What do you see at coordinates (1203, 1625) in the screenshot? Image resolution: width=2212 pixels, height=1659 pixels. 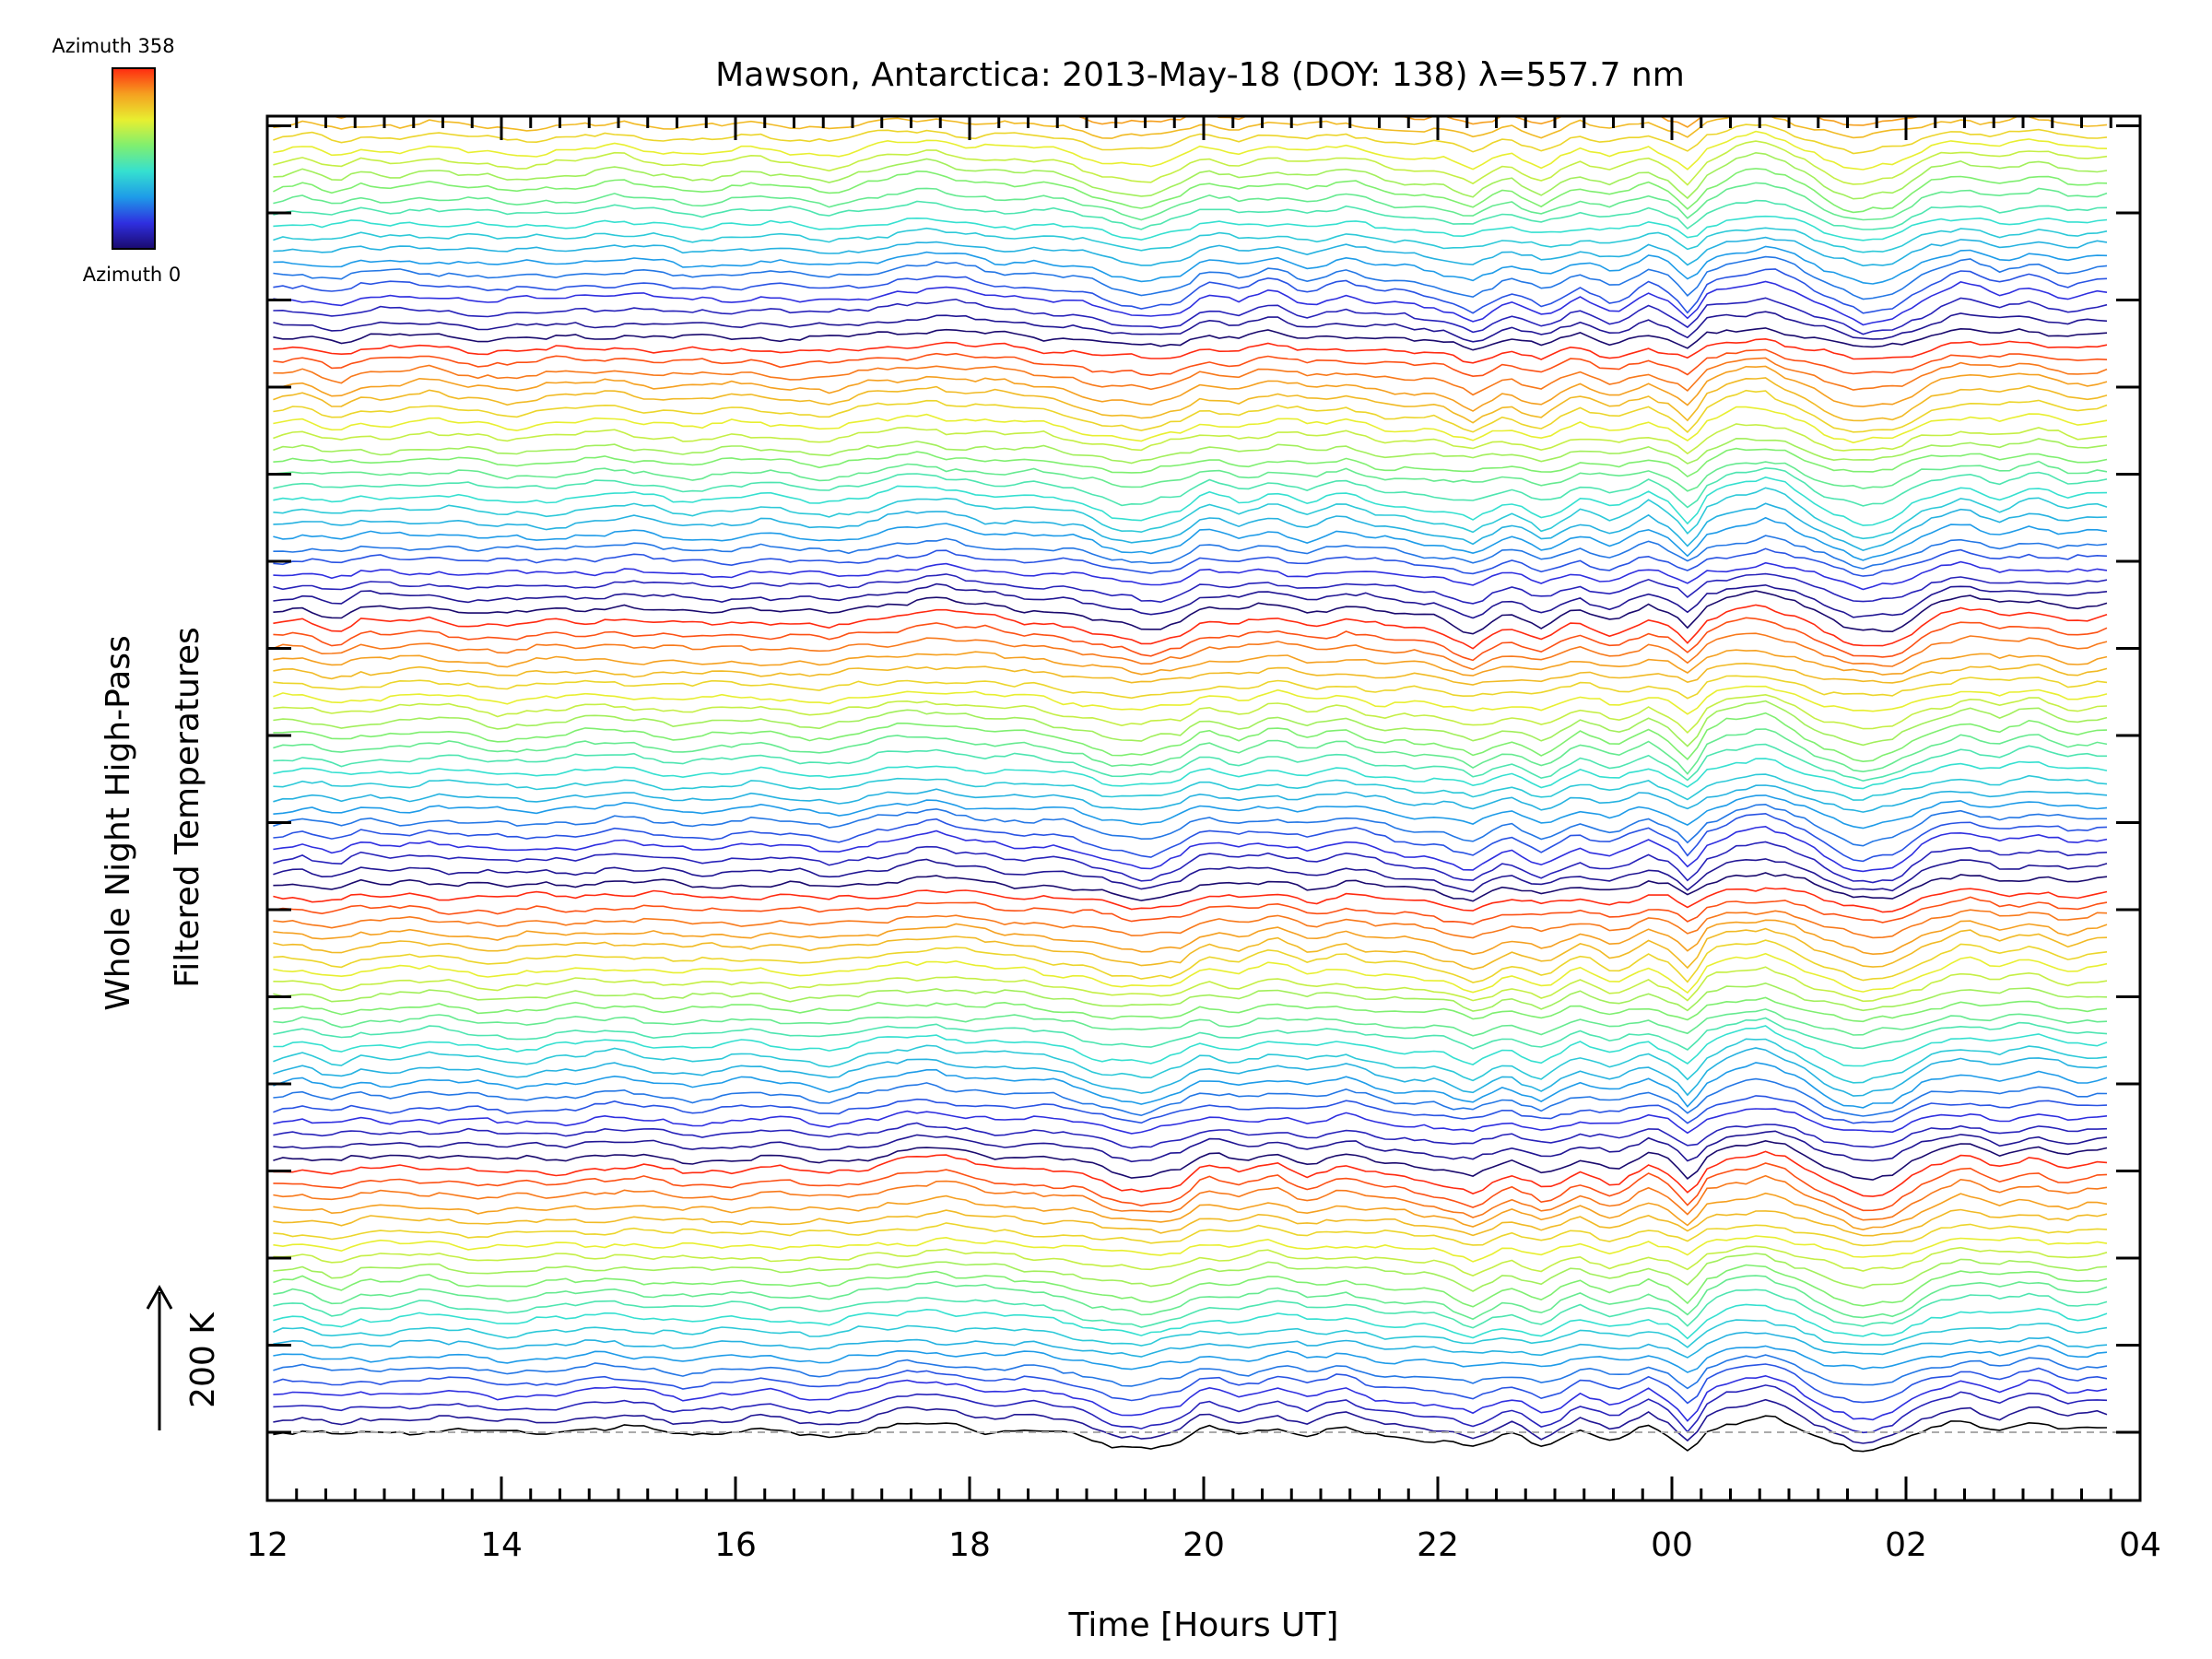 I see `x-axis-label: Time [Hours UT]` at bounding box center [1203, 1625].